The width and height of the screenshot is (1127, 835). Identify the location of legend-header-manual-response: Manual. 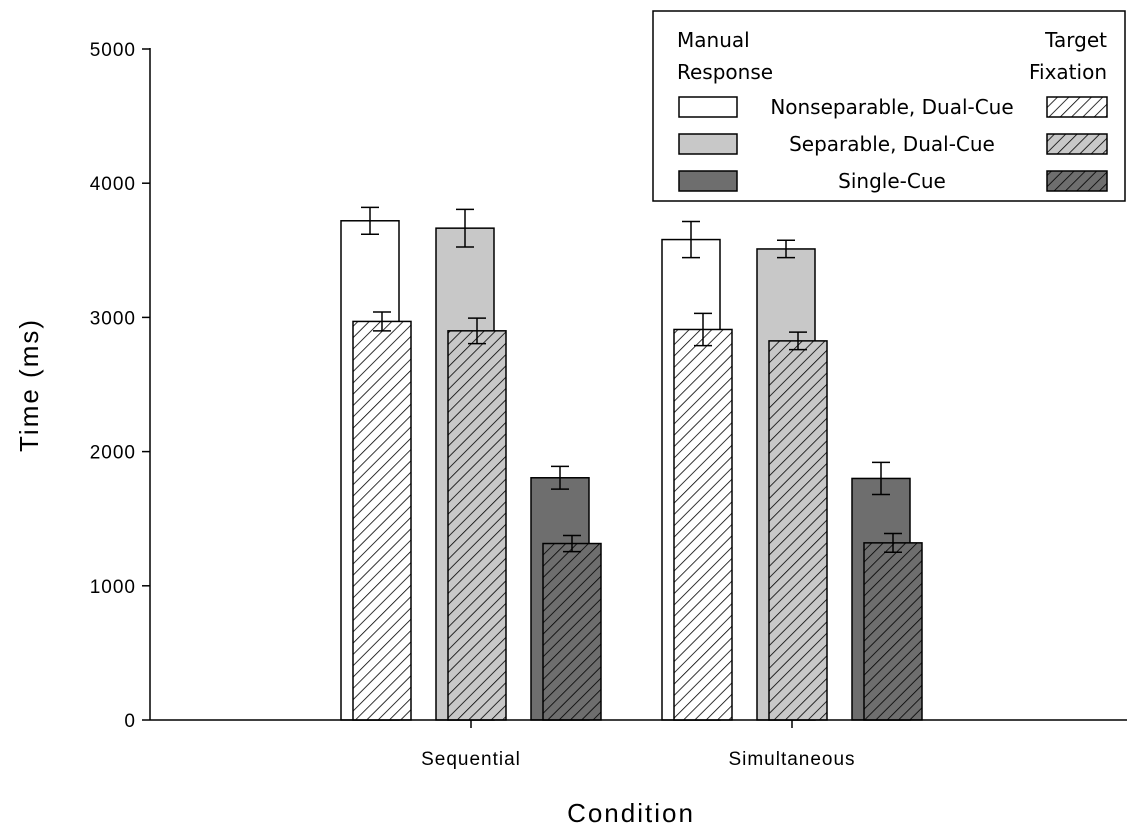
(713, 40).